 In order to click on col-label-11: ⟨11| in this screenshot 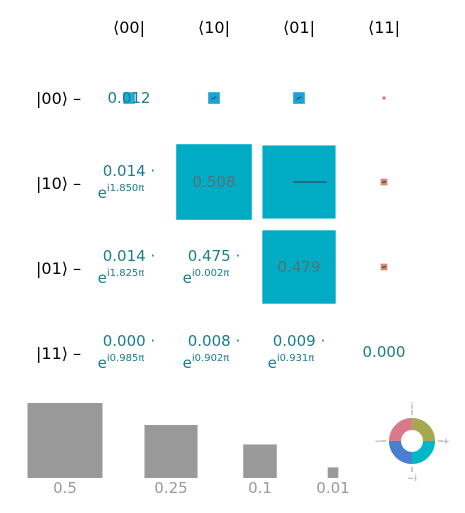, I will do `click(384, 27)`.